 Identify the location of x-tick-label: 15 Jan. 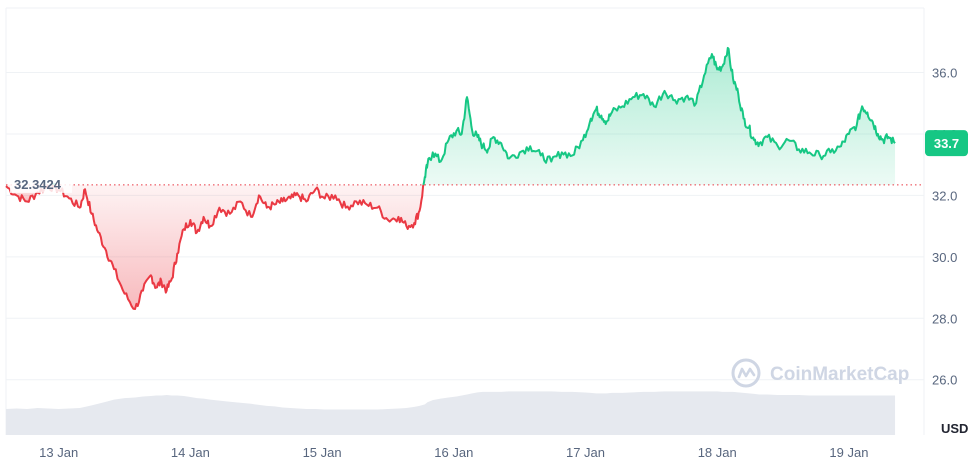
(322, 452).